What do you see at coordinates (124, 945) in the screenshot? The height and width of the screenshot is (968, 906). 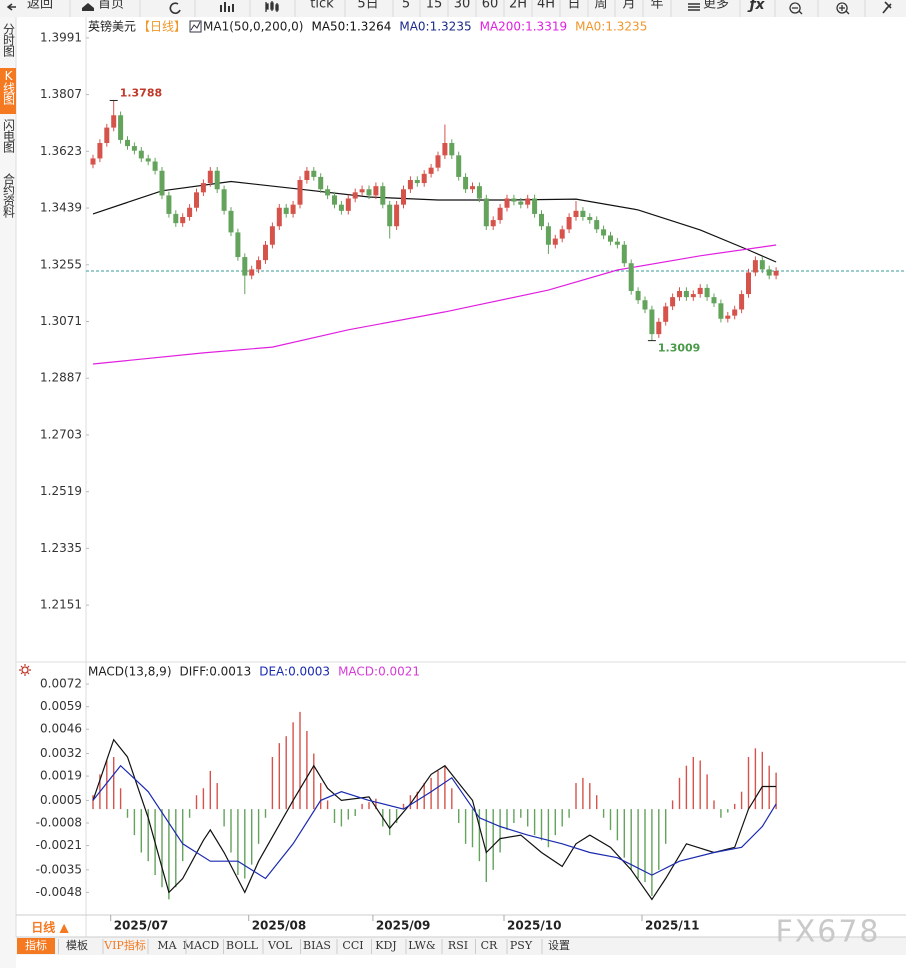 I see `indicator-tab: VIP指标` at bounding box center [124, 945].